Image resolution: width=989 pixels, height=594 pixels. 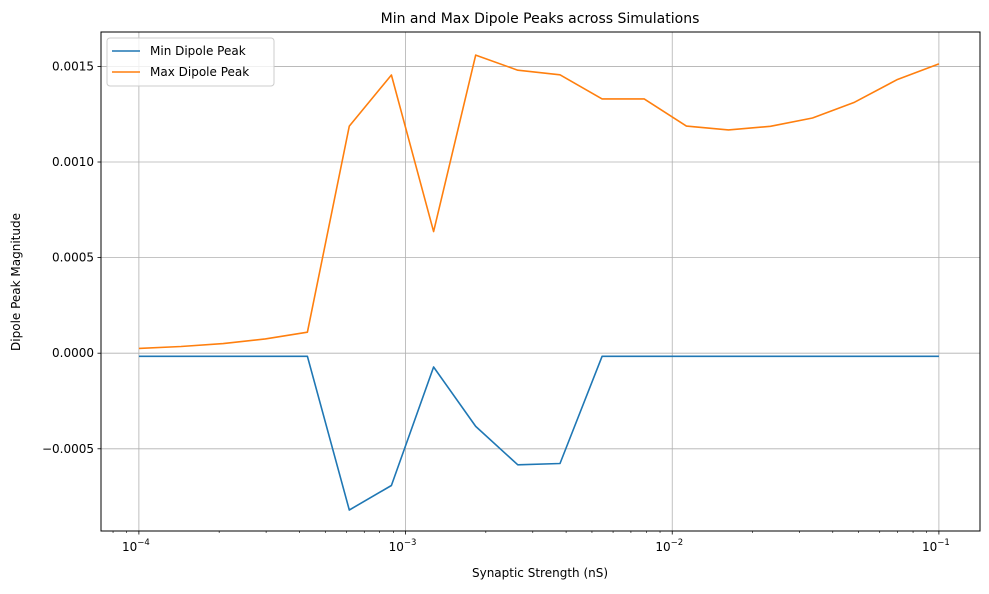 What do you see at coordinates (136, 546) in the screenshot?
I see `x-tick-label: 10⁻⁴` at bounding box center [136, 546].